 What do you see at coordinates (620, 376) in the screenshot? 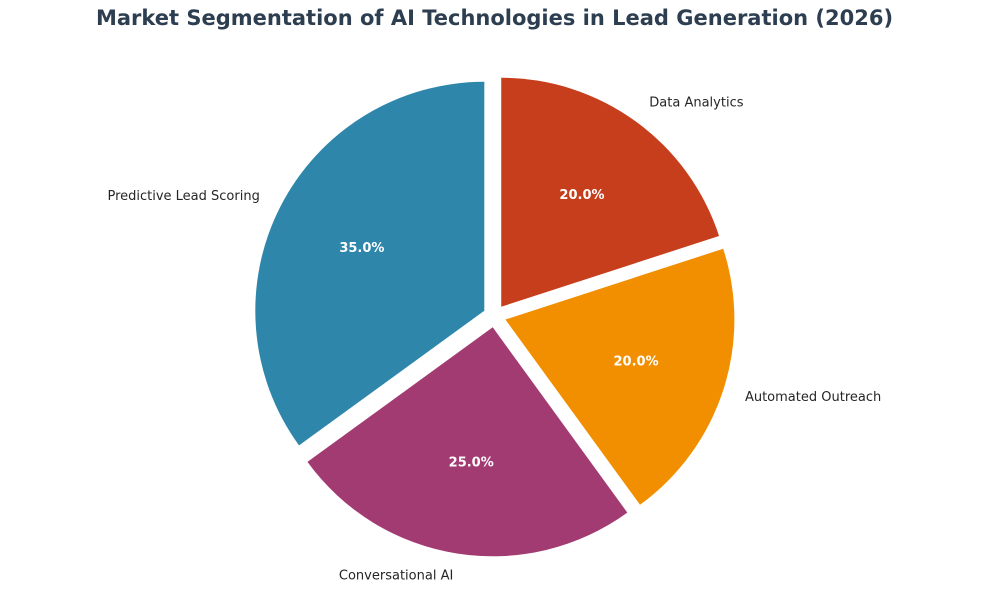
I see `pie-slice-automated-outreach` at bounding box center [620, 376].